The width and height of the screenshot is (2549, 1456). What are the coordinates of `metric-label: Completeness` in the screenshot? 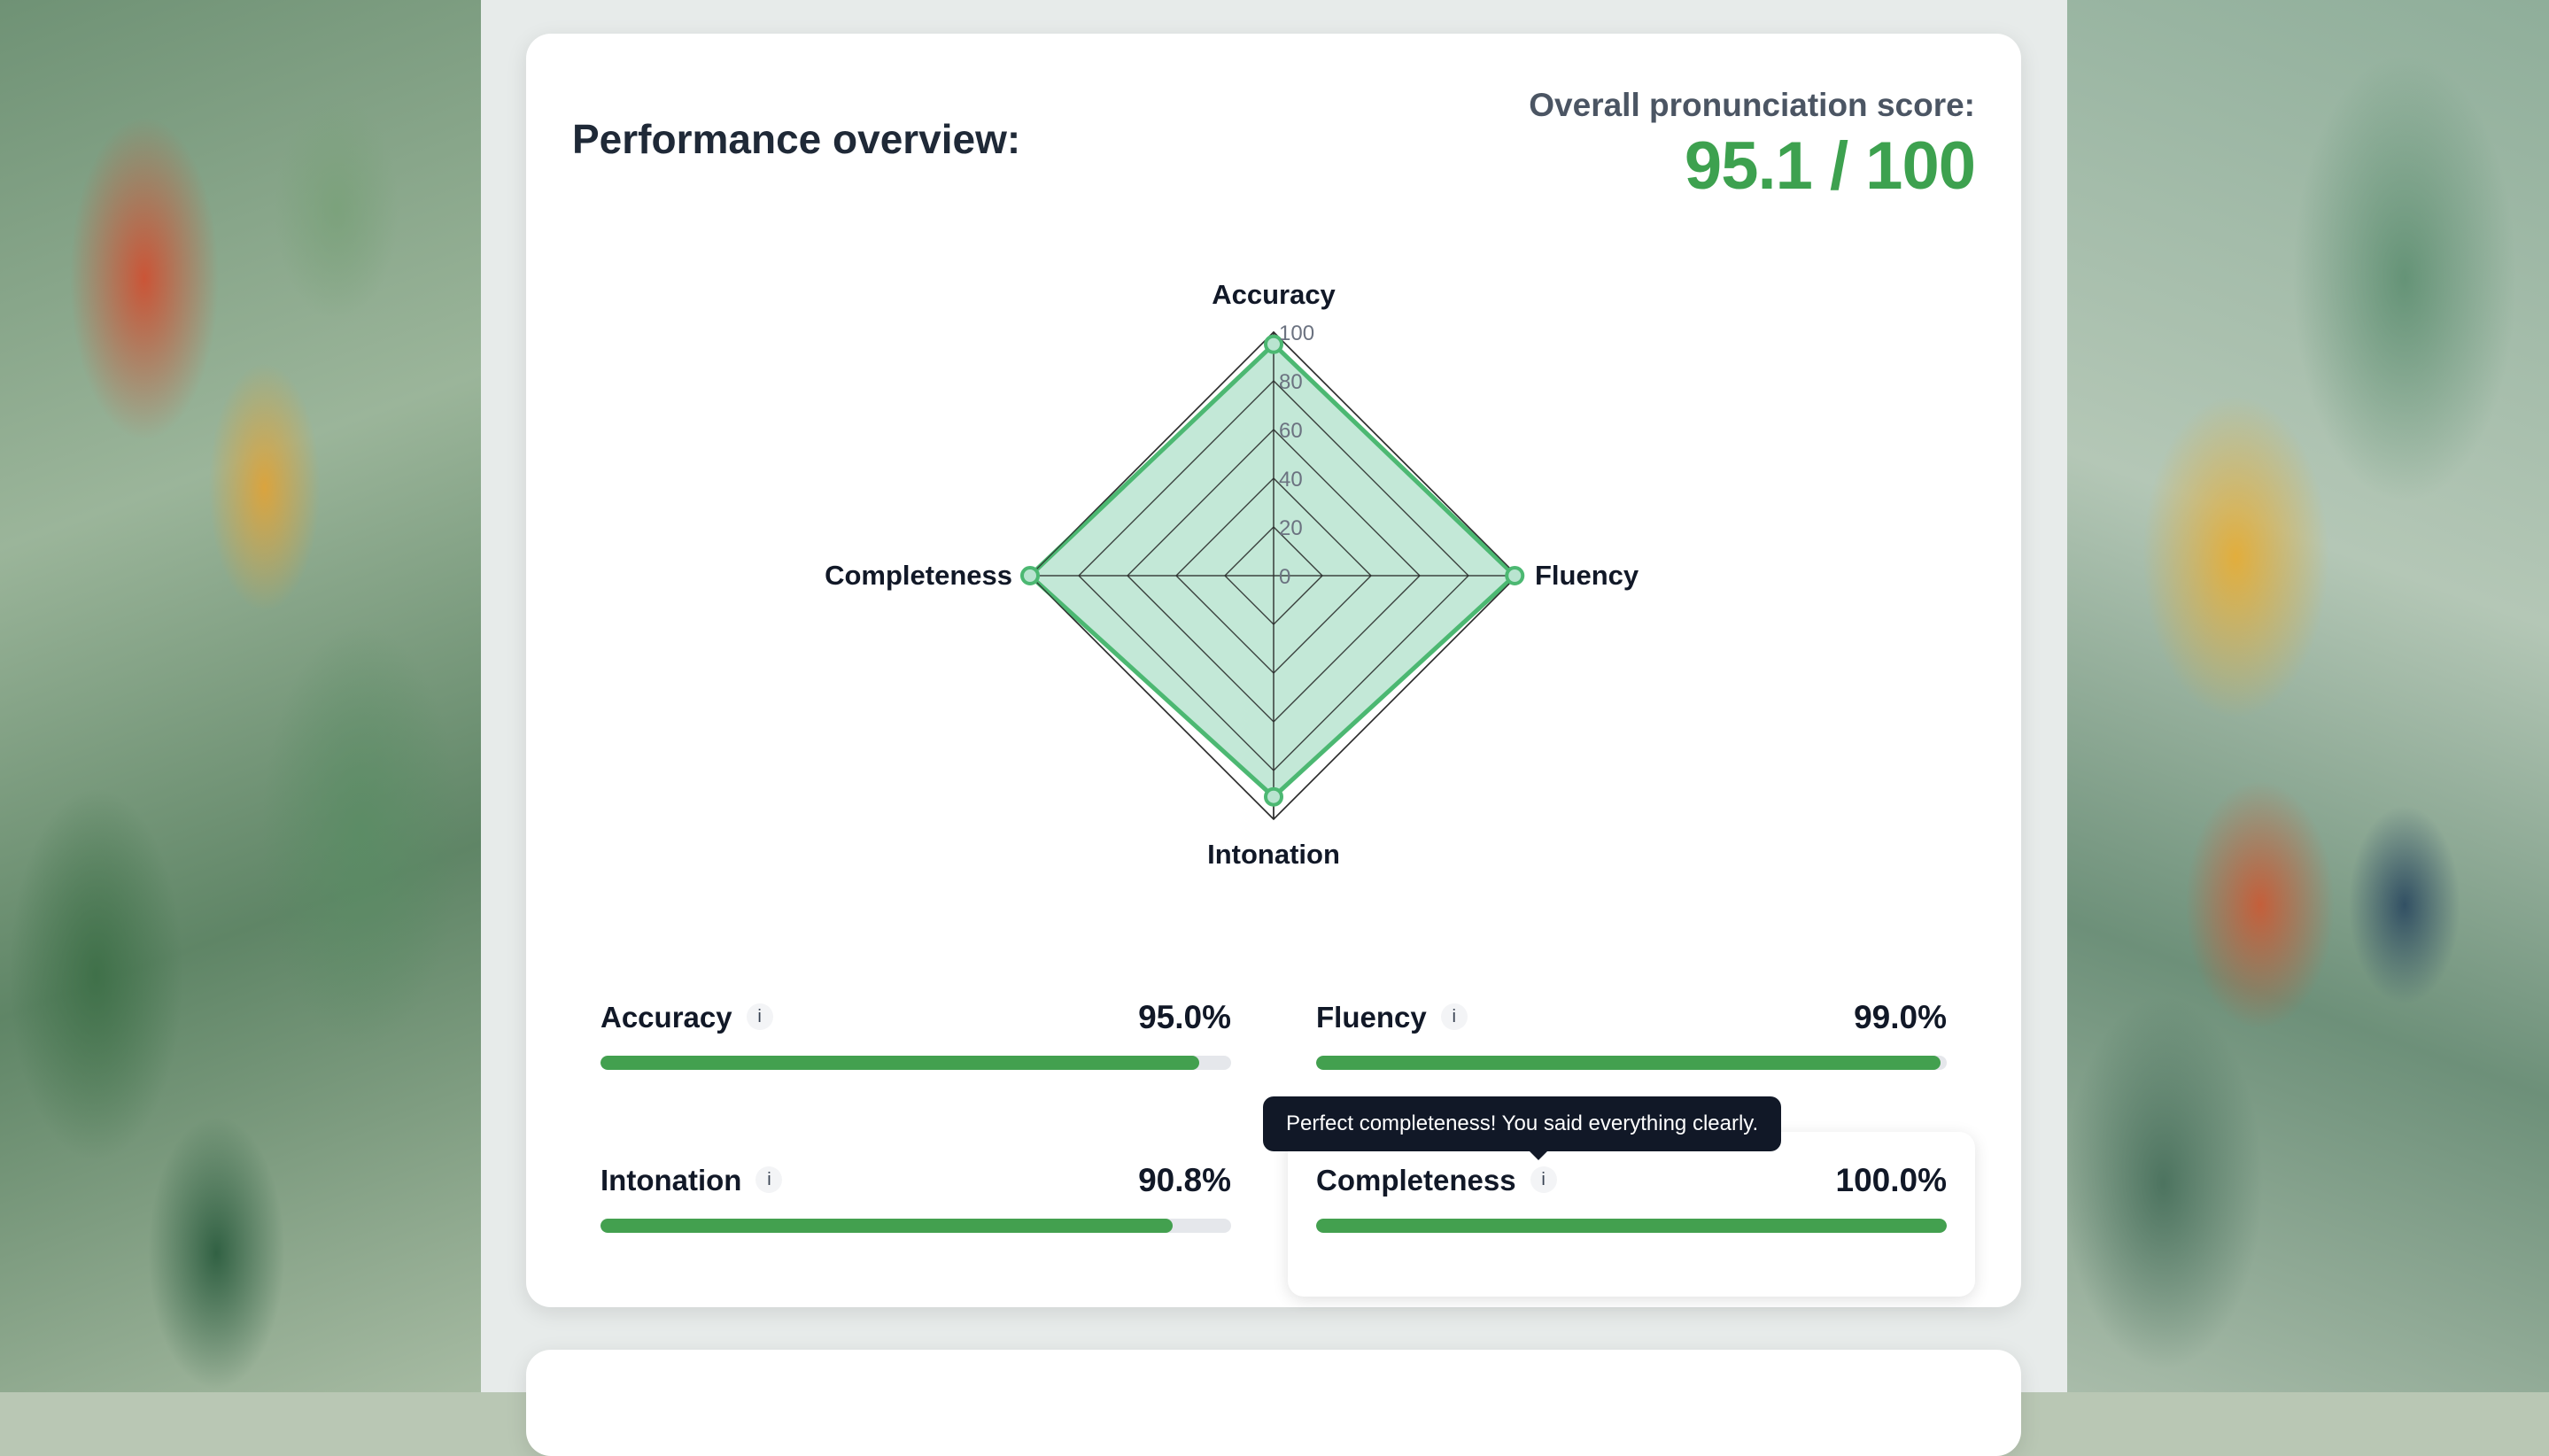 It's located at (1416, 1180).